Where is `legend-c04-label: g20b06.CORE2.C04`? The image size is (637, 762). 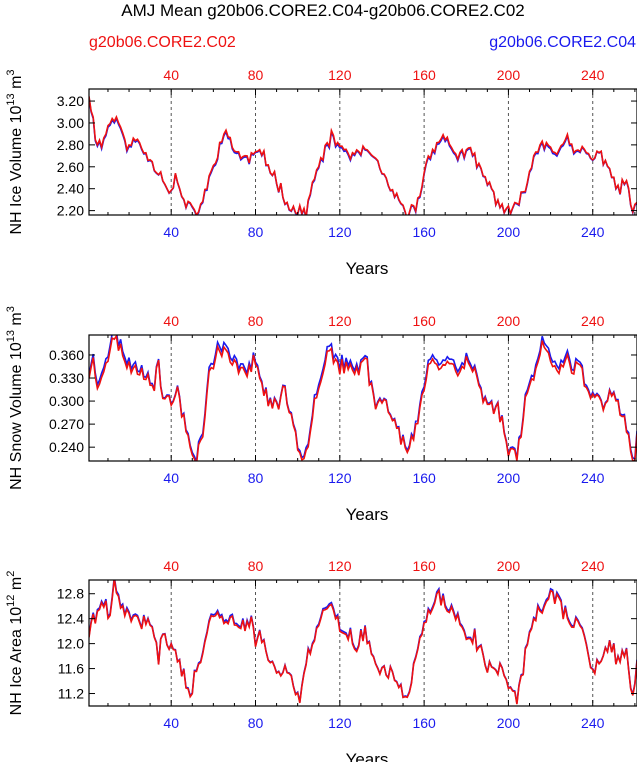 legend-c04-label: g20b06.CORE2.C04 is located at coordinates (562, 42).